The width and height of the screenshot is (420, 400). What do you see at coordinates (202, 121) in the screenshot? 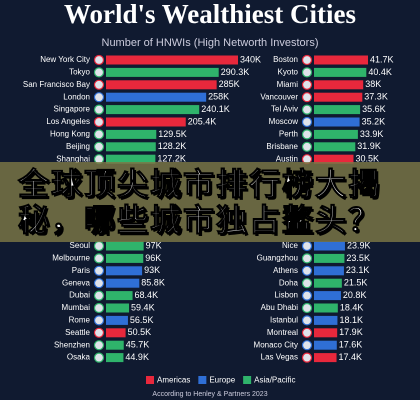
I see `value-label: 205.4K` at bounding box center [202, 121].